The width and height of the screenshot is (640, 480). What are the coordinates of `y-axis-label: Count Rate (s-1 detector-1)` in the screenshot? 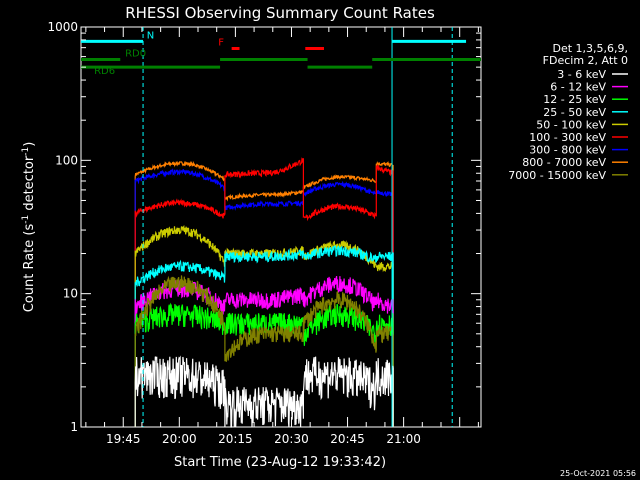 It's located at (29, 227).